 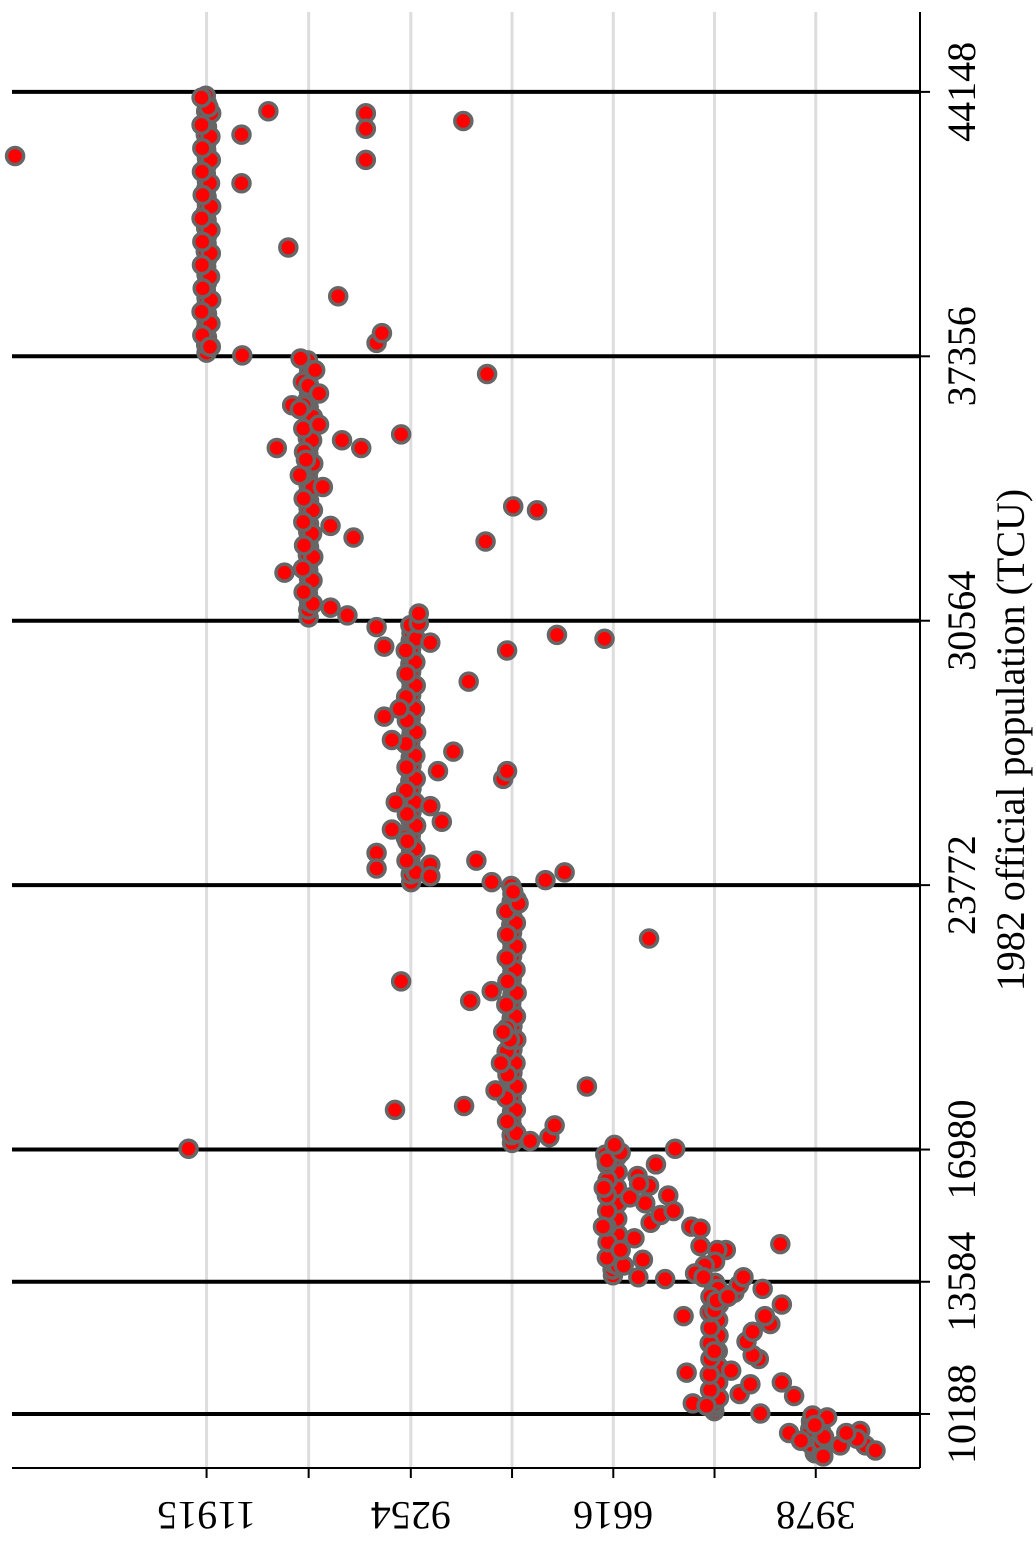 What do you see at coordinates (816, 1515) in the screenshot?
I see `y-tick-label: 3978` at bounding box center [816, 1515].